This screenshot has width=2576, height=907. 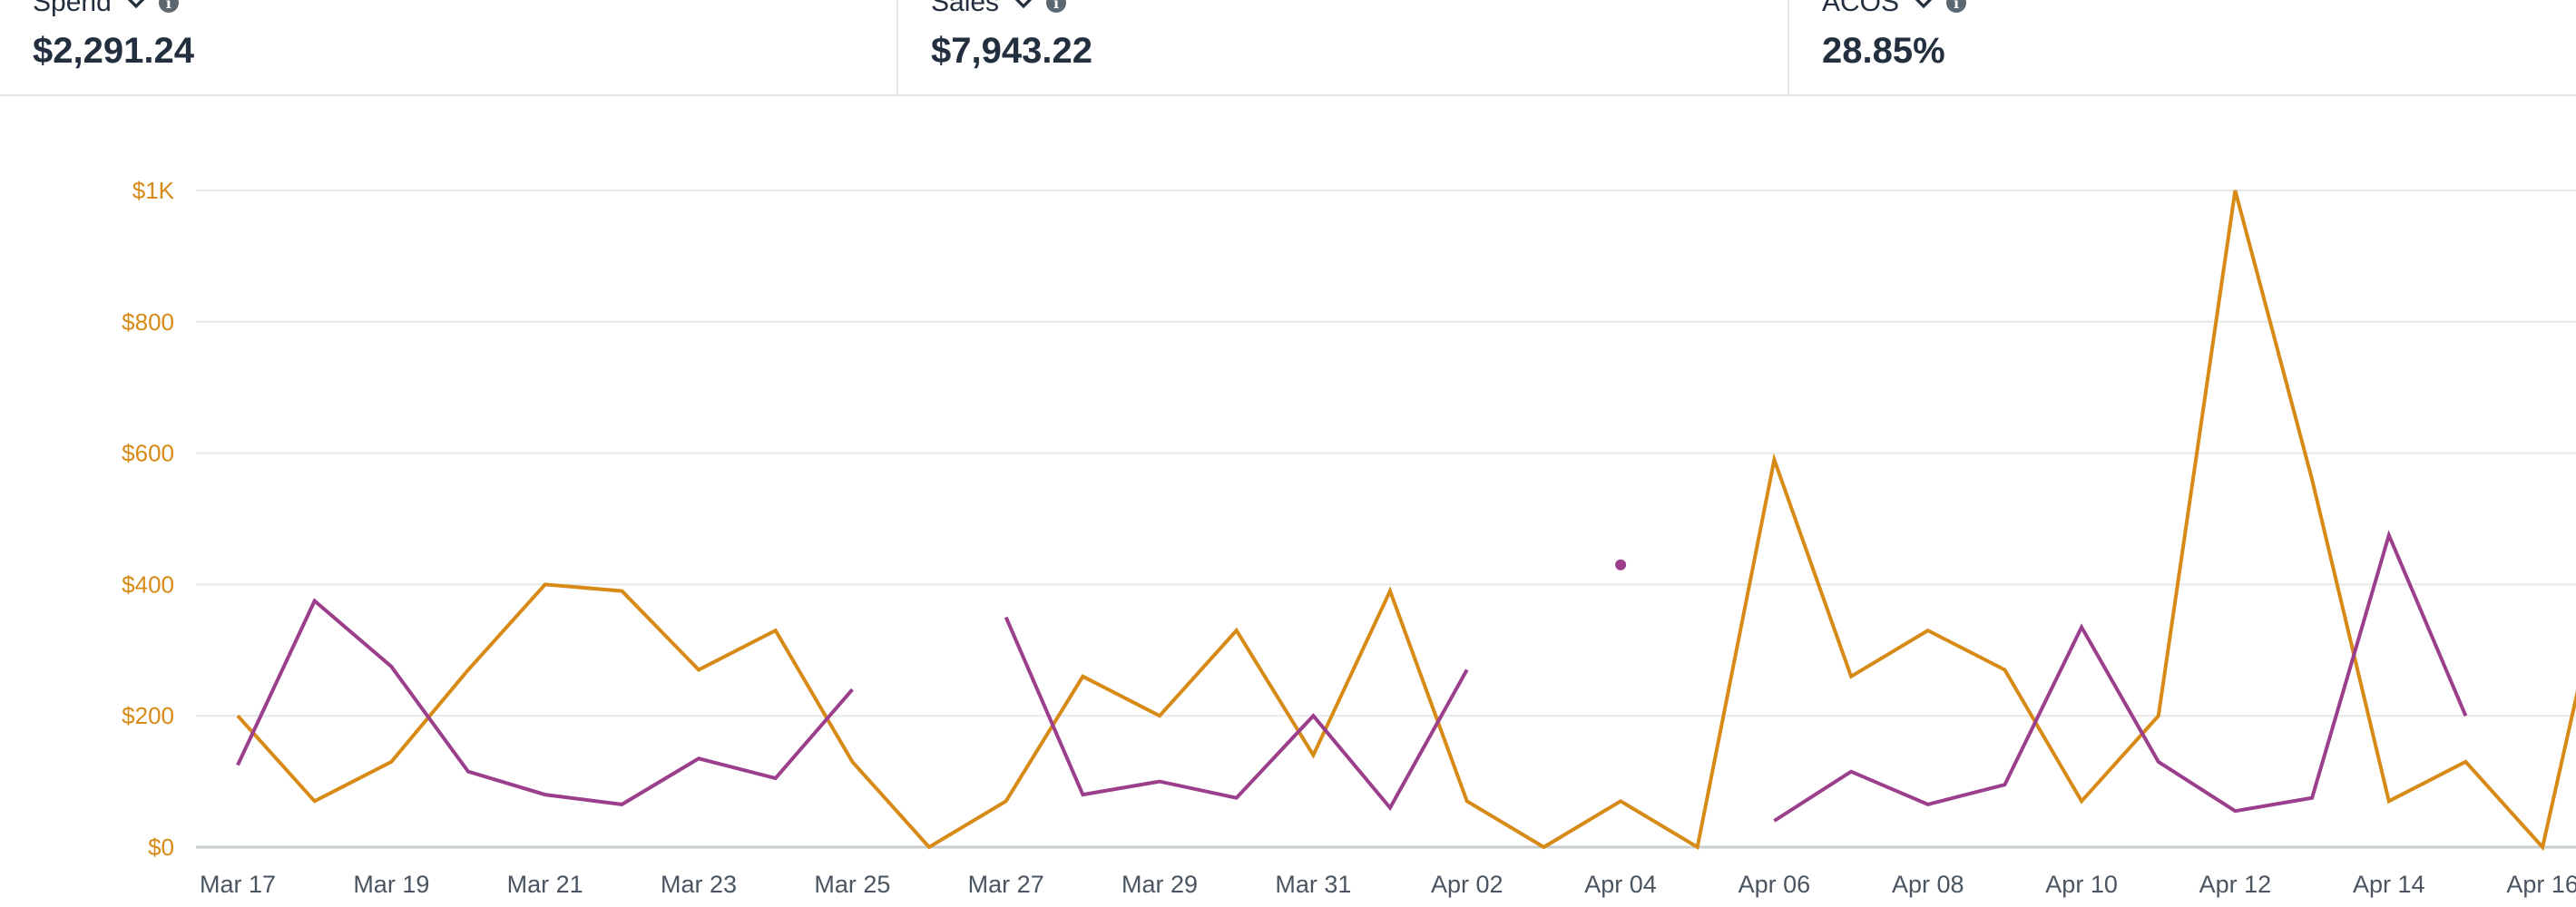 I want to click on metric-acos-header: ACOS i, so click(x=1894, y=9).